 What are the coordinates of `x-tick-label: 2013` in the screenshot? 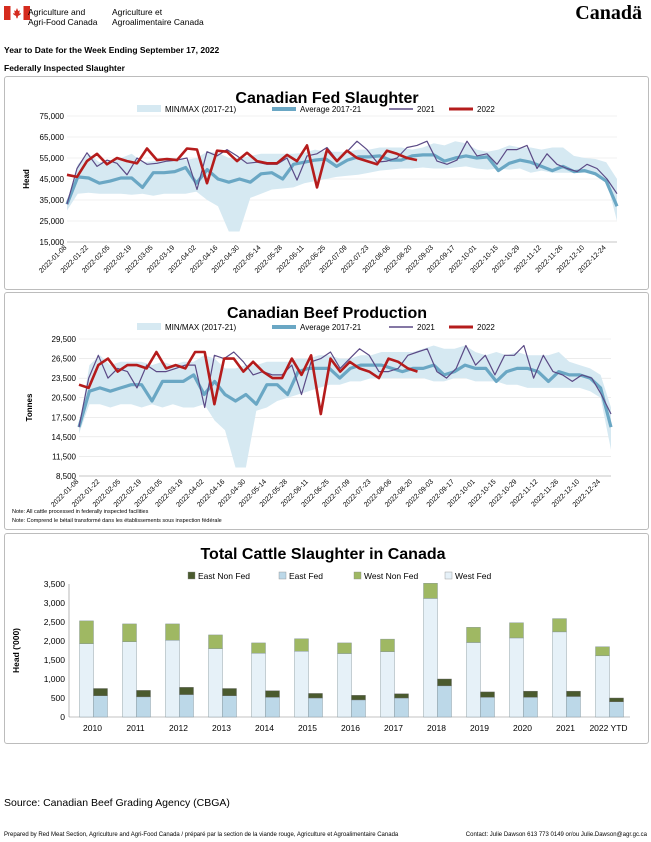 It's located at (221, 728).